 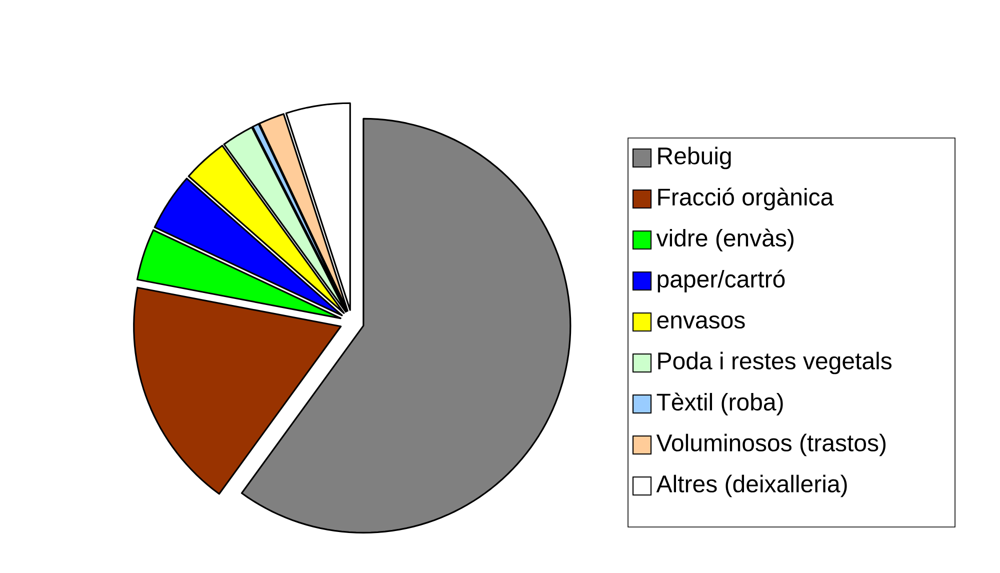 I want to click on legend-label: envasos, so click(x=701, y=322).